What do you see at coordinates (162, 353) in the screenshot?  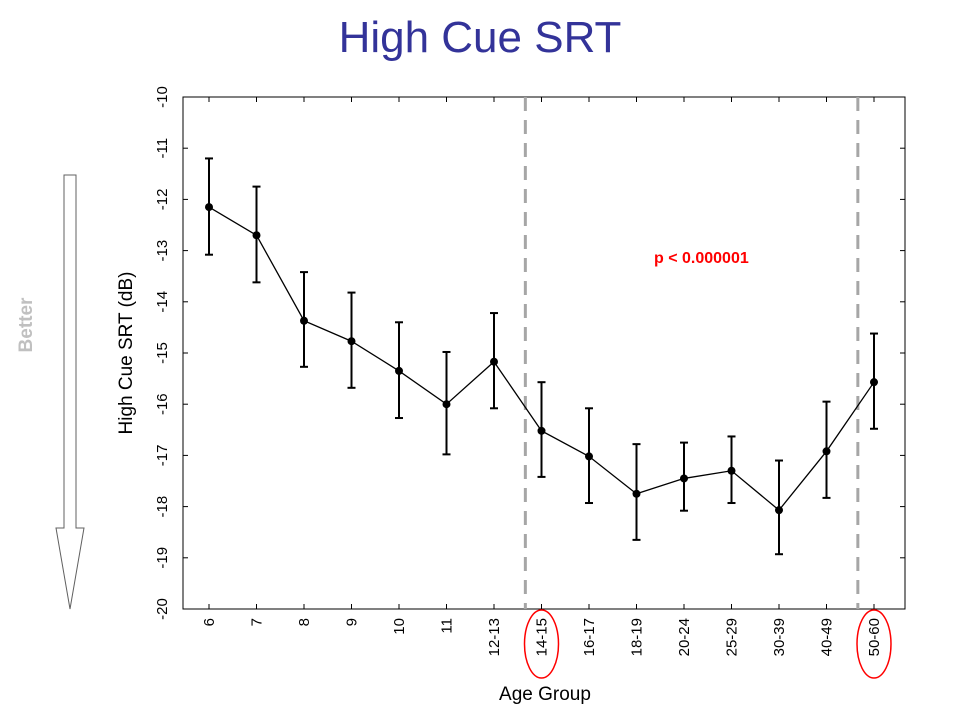 I see `y-tick-label: -15` at bounding box center [162, 353].